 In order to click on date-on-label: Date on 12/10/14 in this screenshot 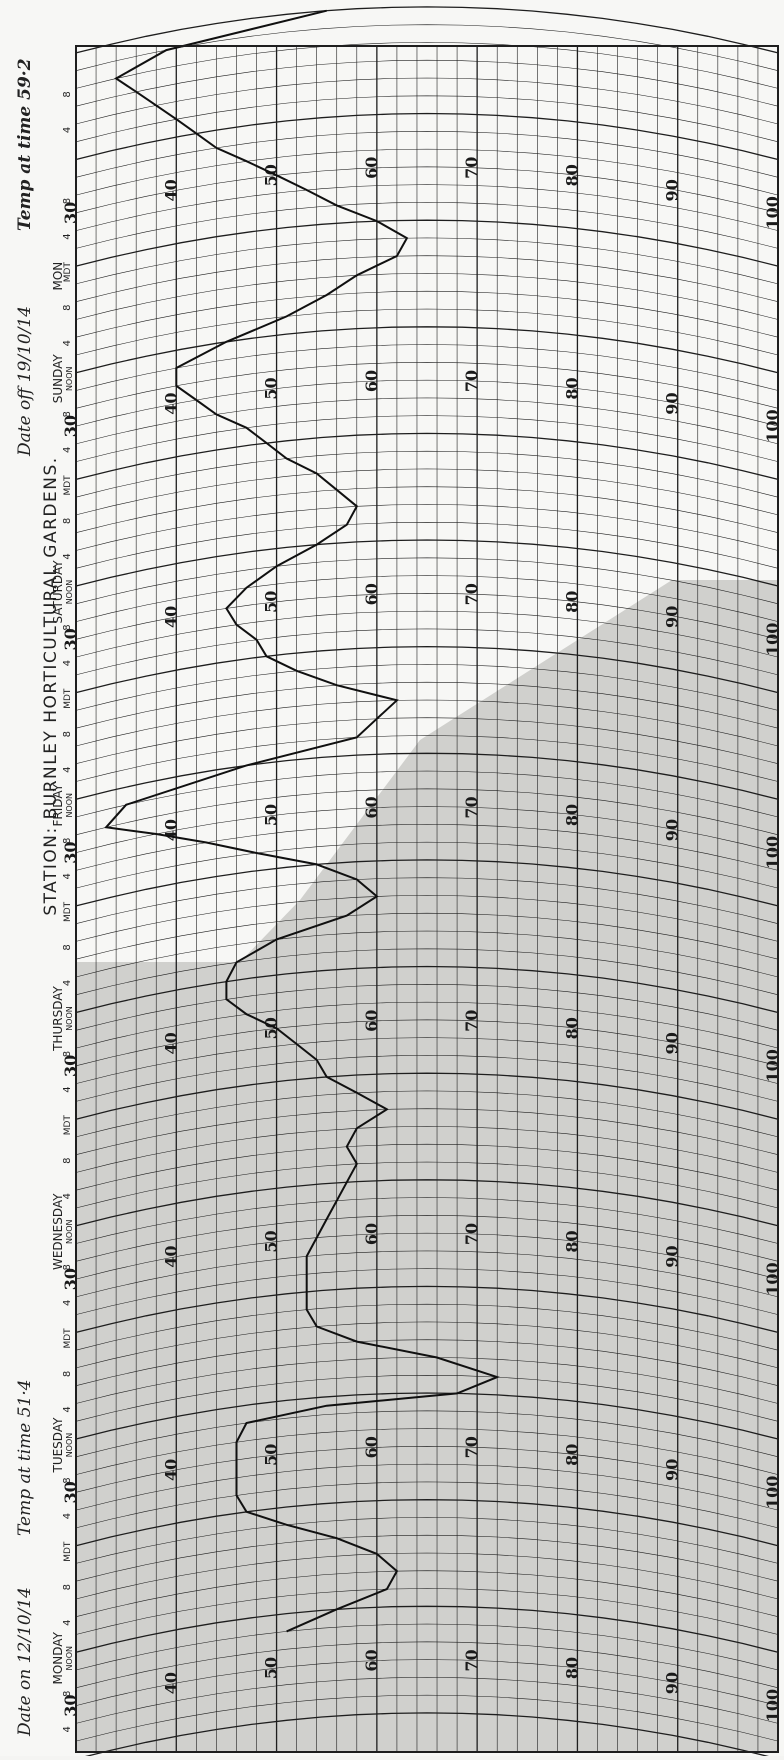, I will do `click(25, 1662)`.